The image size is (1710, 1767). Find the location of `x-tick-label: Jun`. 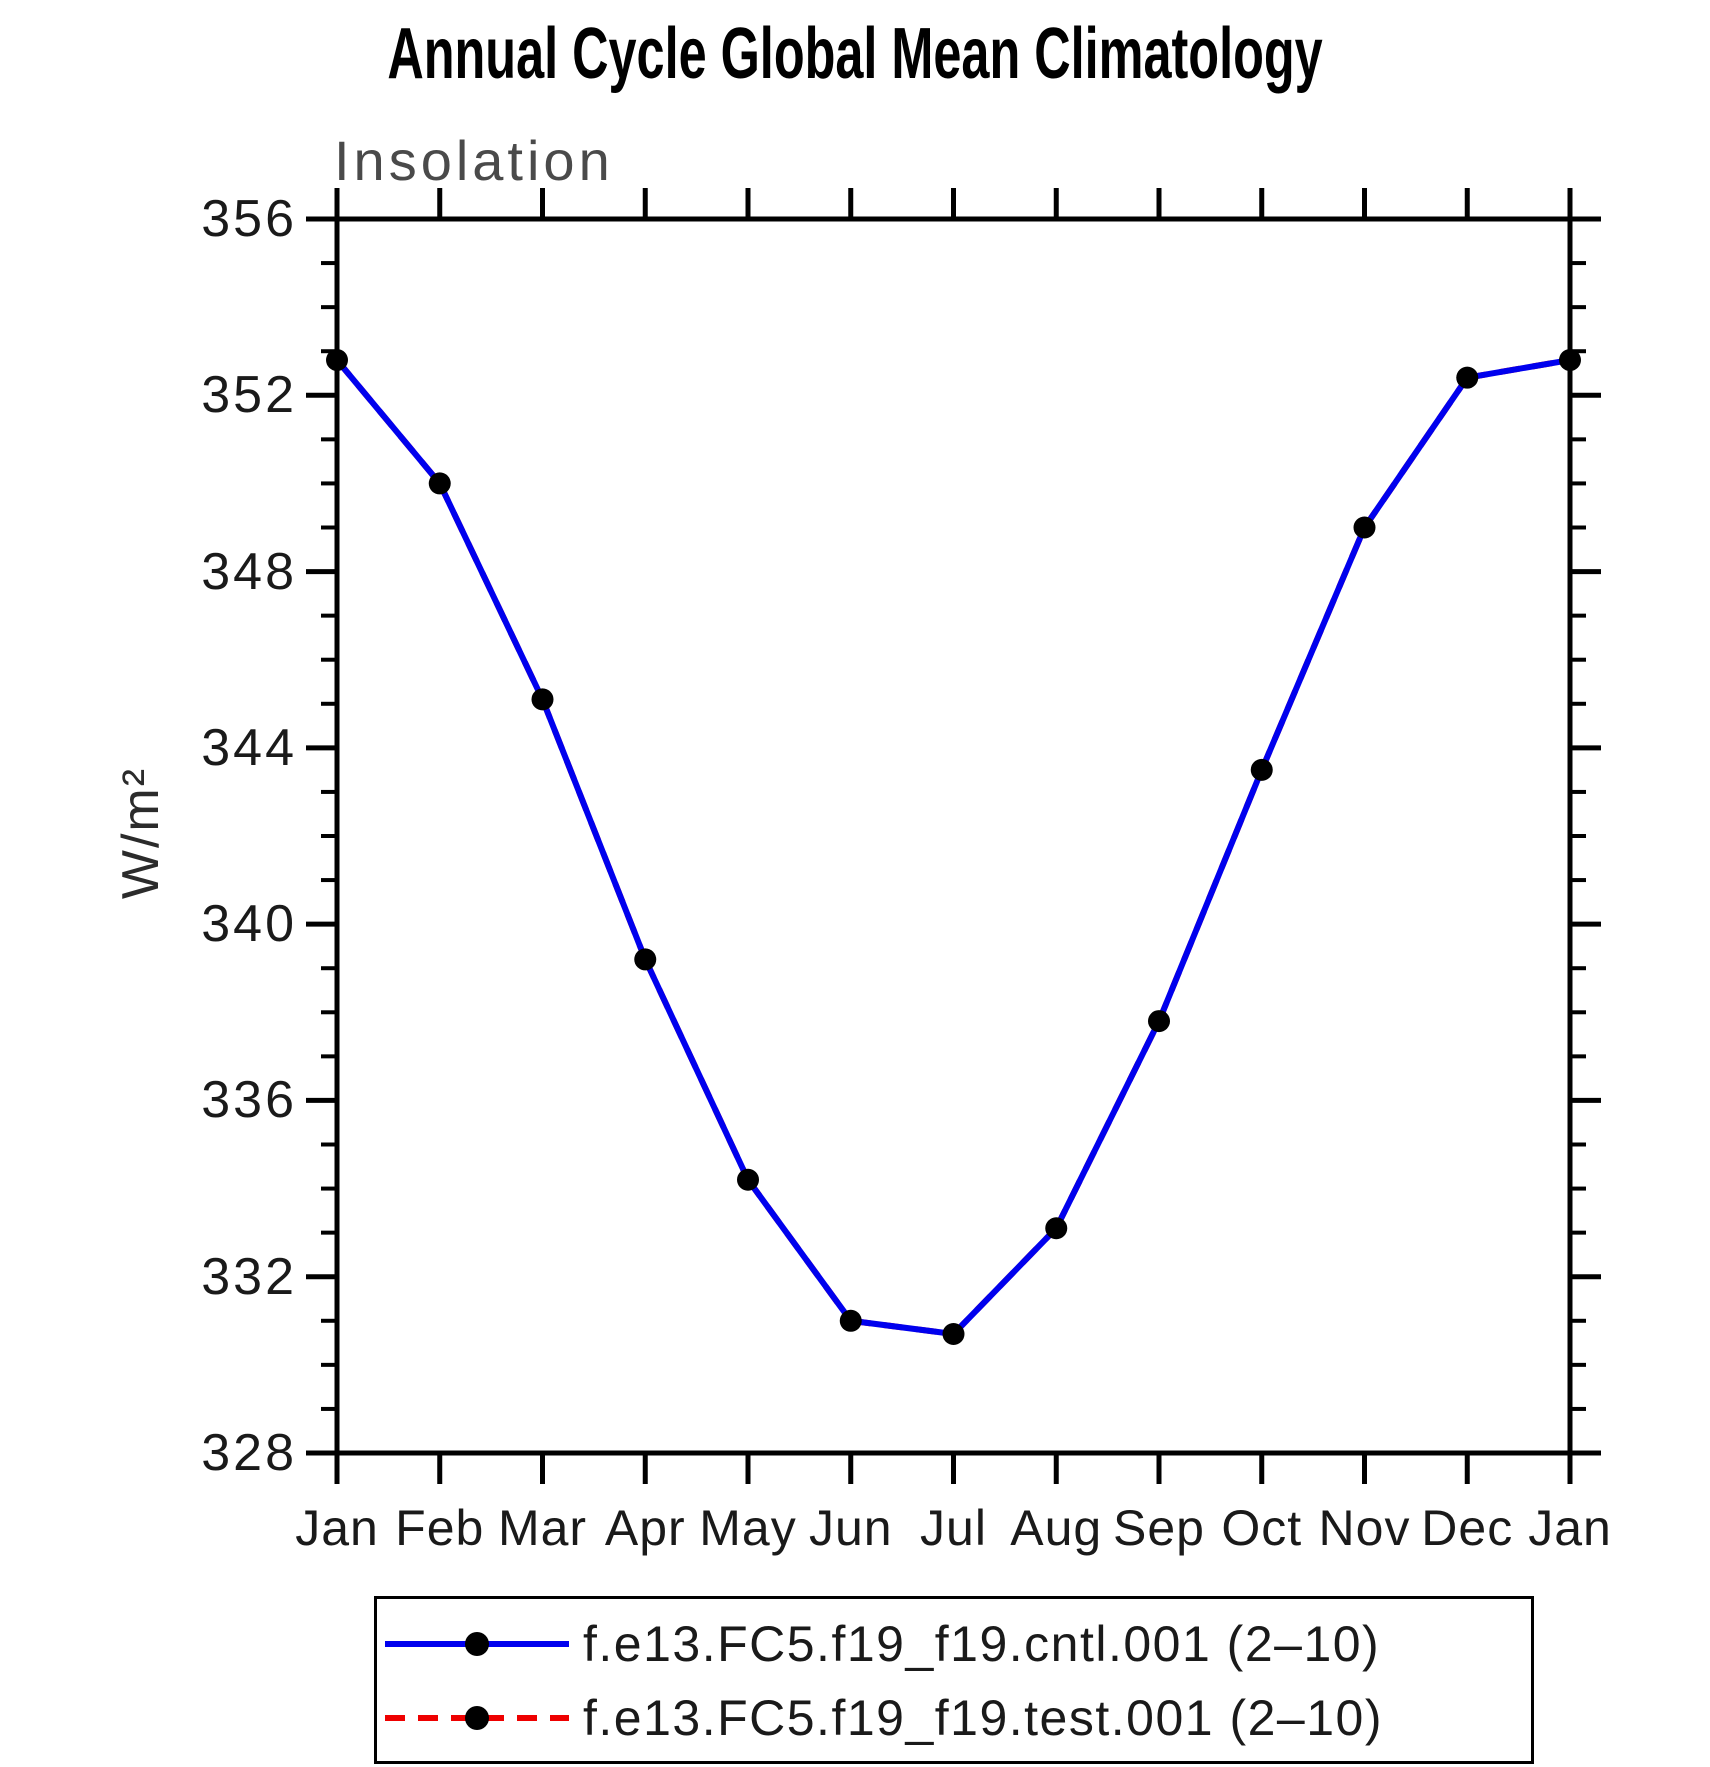

x-tick-label: Jun is located at coordinates (850, 1528).